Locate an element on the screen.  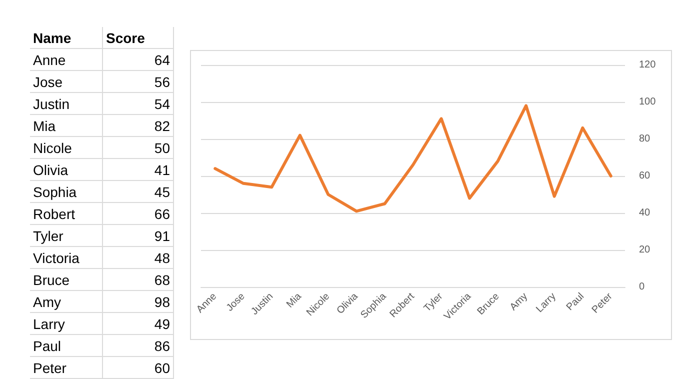
x-tick-label: Mia is located at coordinates (294, 300).